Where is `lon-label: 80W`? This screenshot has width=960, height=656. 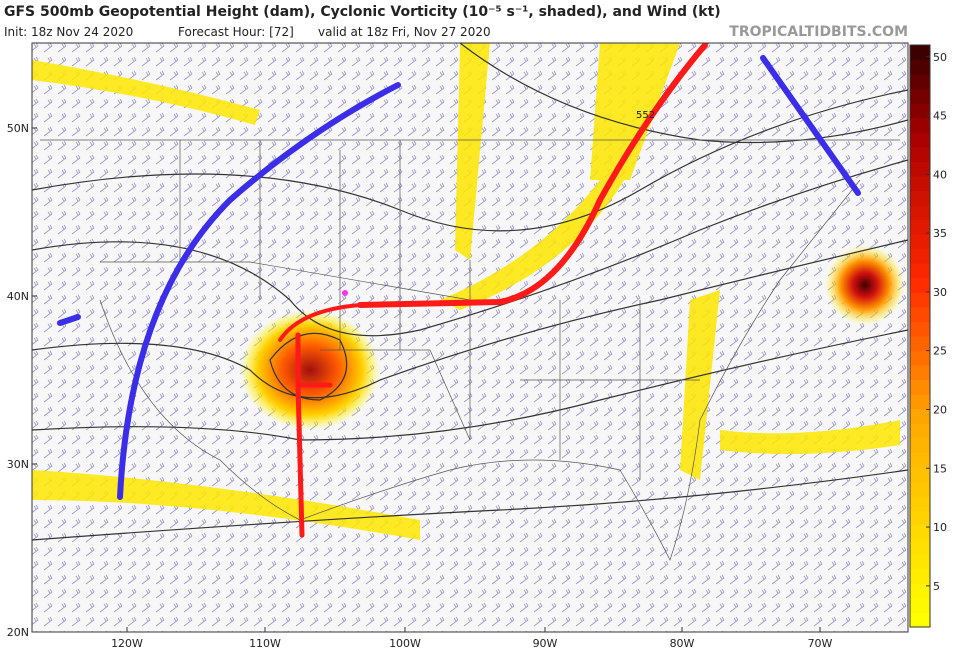 lon-label: 80W is located at coordinates (682, 643).